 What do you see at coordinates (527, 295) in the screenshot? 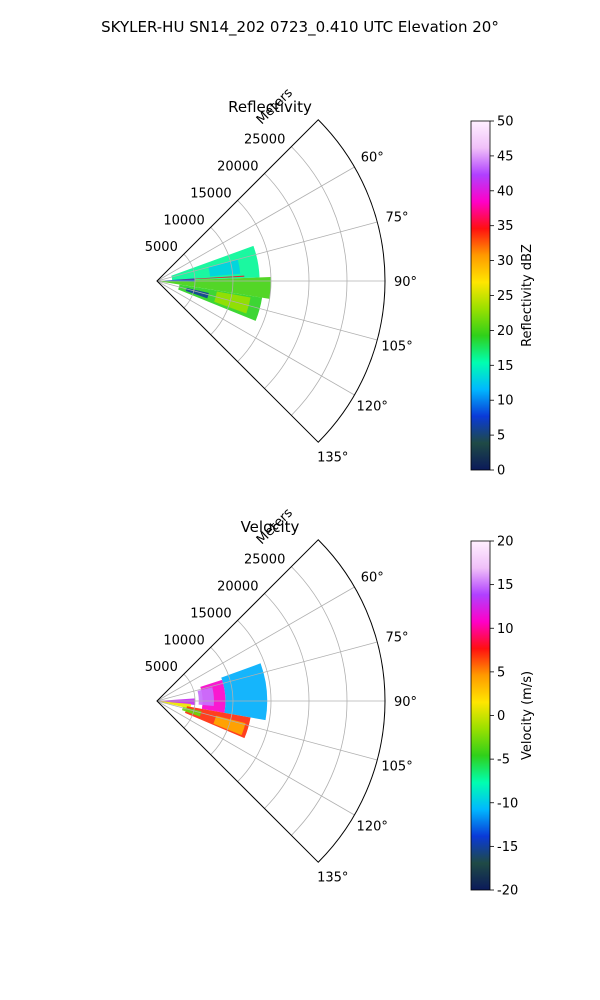
I see `reflectivity-colorbar-label: Reflectivity dBZ` at bounding box center [527, 295].